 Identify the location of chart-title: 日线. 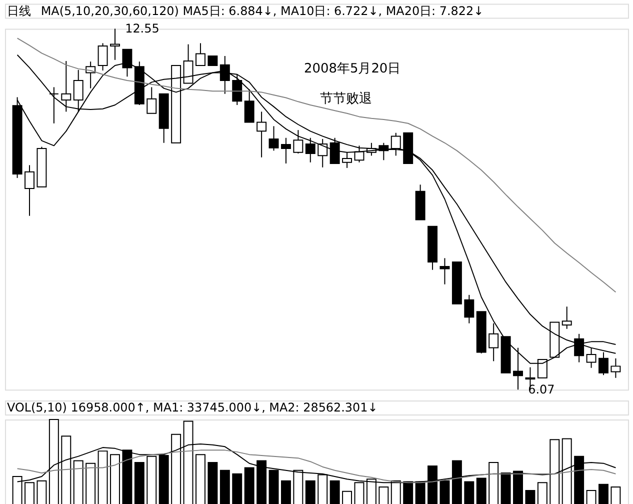
(18, 11).